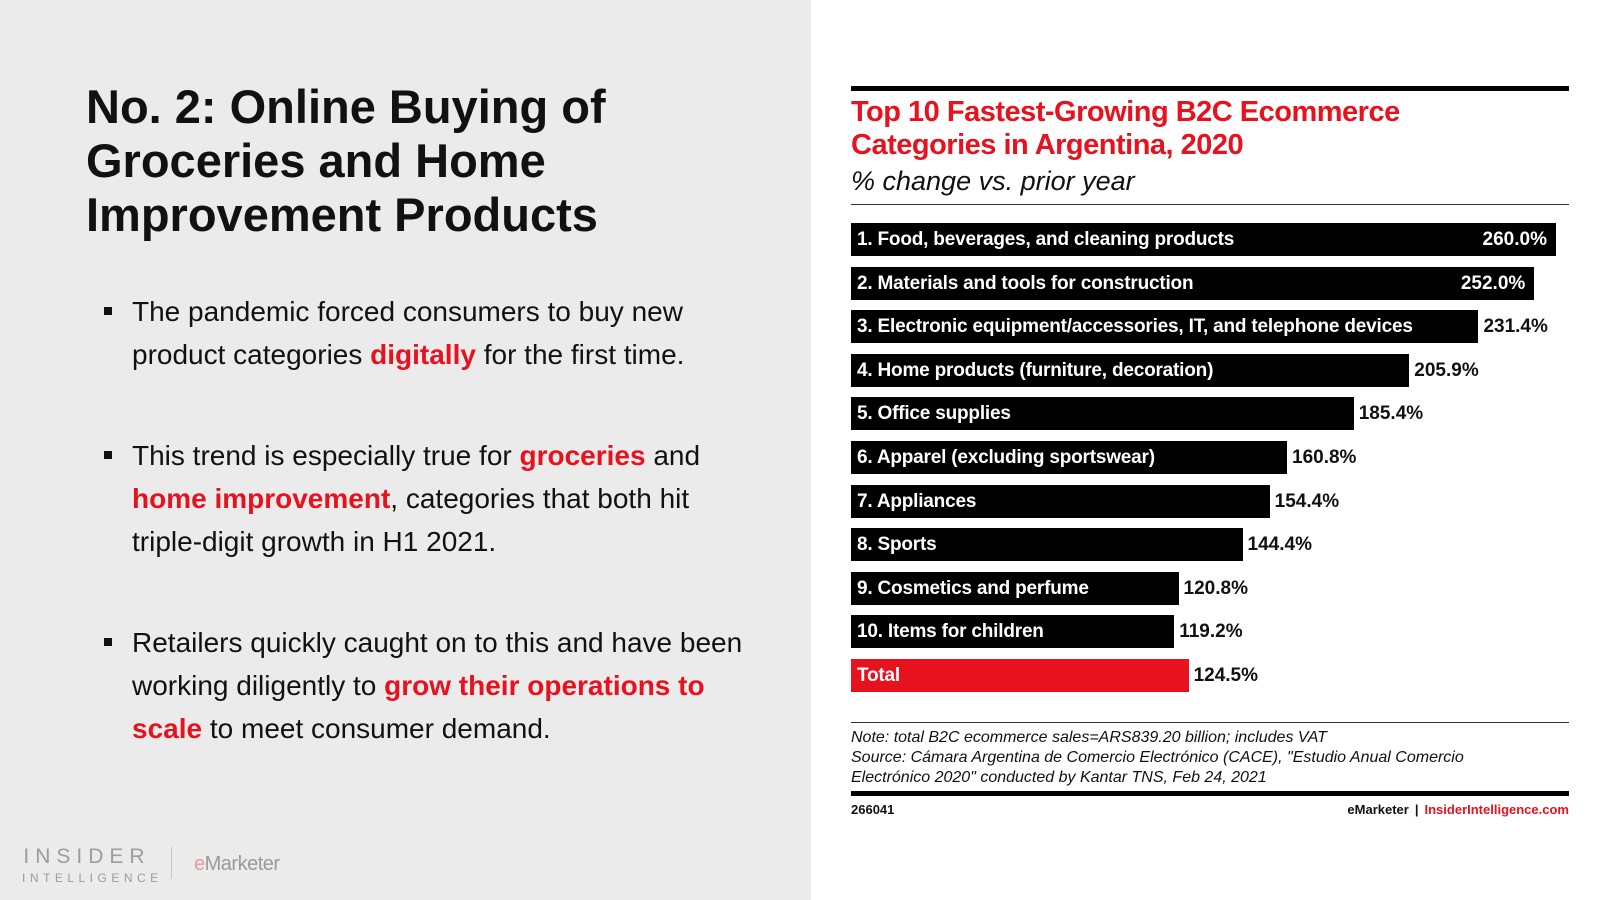 Image resolution: width=1600 pixels, height=900 pixels. Describe the element at coordinates (316, 160) in the screenshot. I see `title-line: Groceries and Home` at that location.